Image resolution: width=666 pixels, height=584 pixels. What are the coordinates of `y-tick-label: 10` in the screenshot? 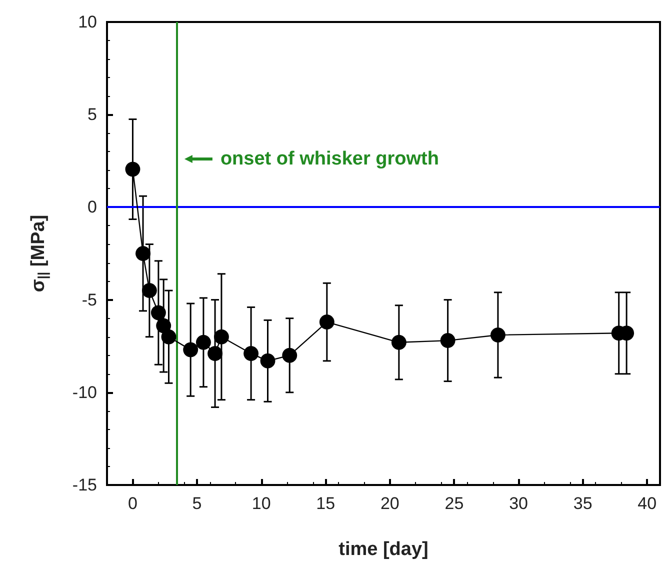 It's located at (87, 22).